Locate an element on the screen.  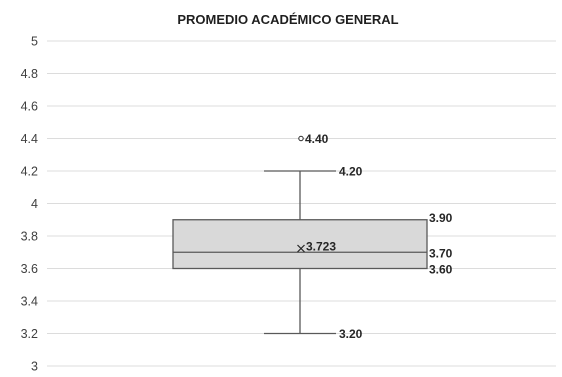
y-tick-label: 3 is located at coordinates (34, 367).